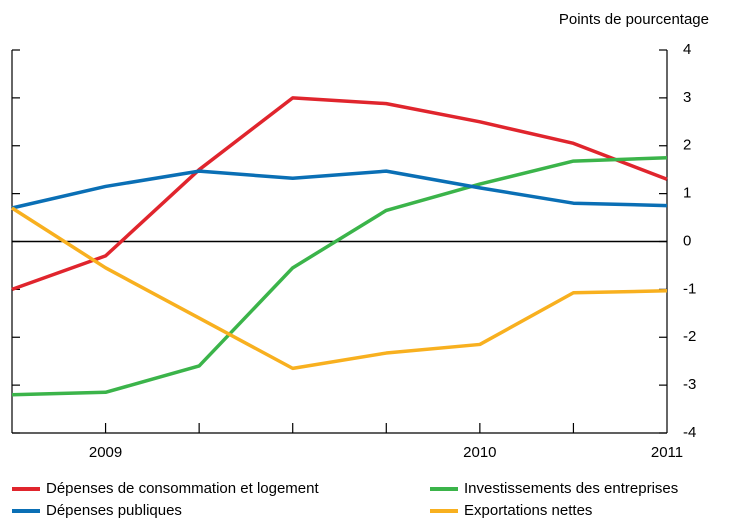 The height and width of the screenshot is (519, 734). I want to click on y-tick-label: -3, so click(689, 384).